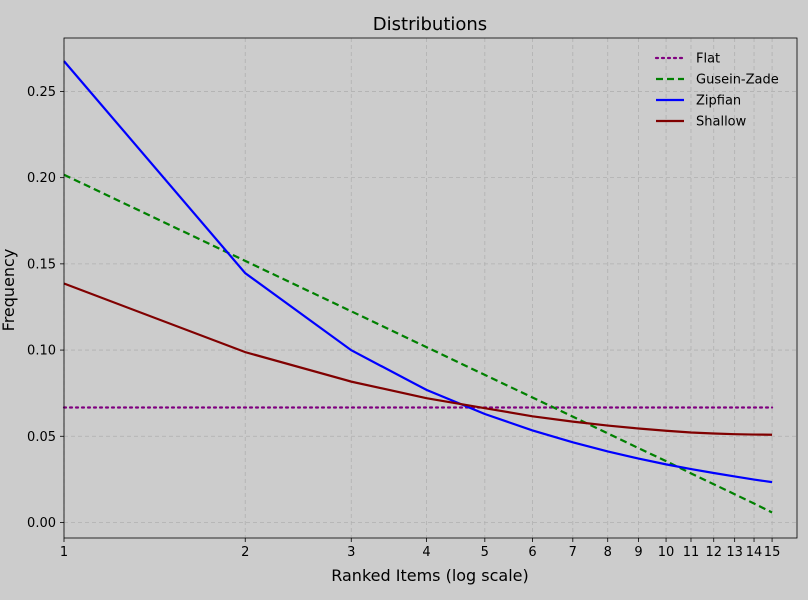 This screenshot has height=600, width=808. Describe the element at coordinates (430, 24) in the screenshot. I see `chart-title: Distributions` at that location.